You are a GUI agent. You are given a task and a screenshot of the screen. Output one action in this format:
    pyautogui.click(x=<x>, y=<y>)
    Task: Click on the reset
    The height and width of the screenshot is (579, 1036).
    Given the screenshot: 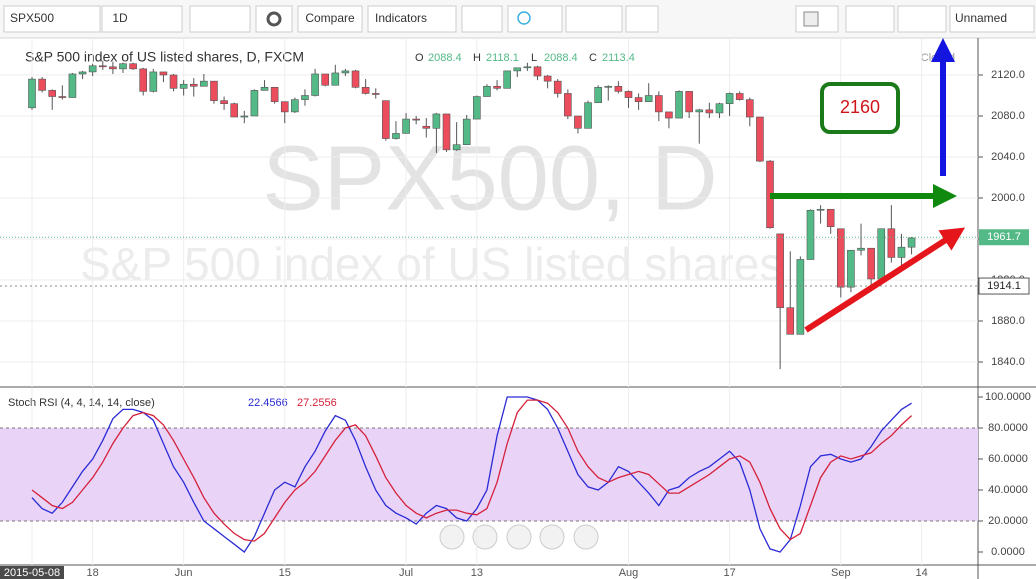 What is the action you would take?
    pyautogui.click(x=519, y=537)
    